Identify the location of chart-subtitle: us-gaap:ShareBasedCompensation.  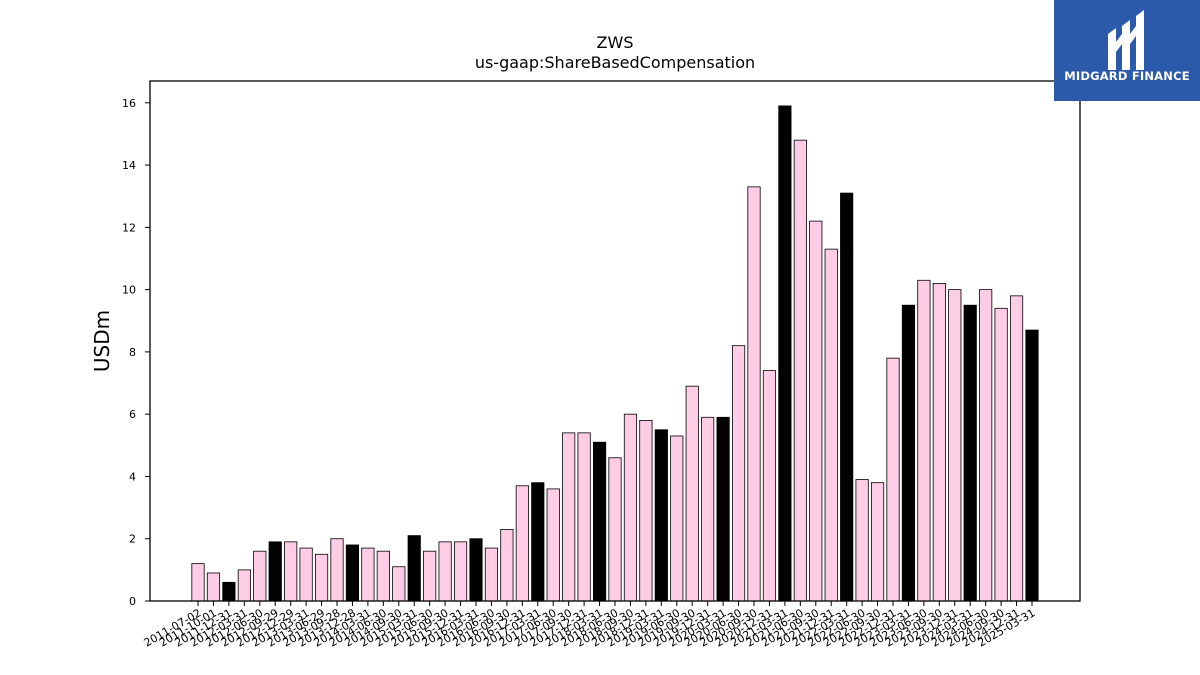
(615, 62).